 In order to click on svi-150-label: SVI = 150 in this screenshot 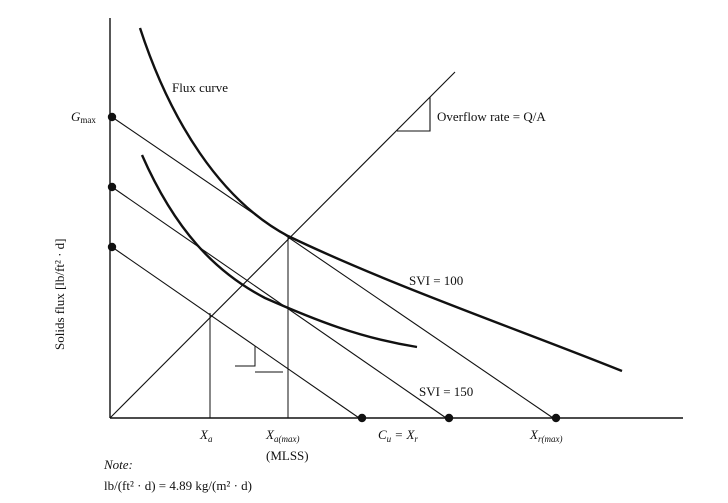, I will do `click(446, 391)`.